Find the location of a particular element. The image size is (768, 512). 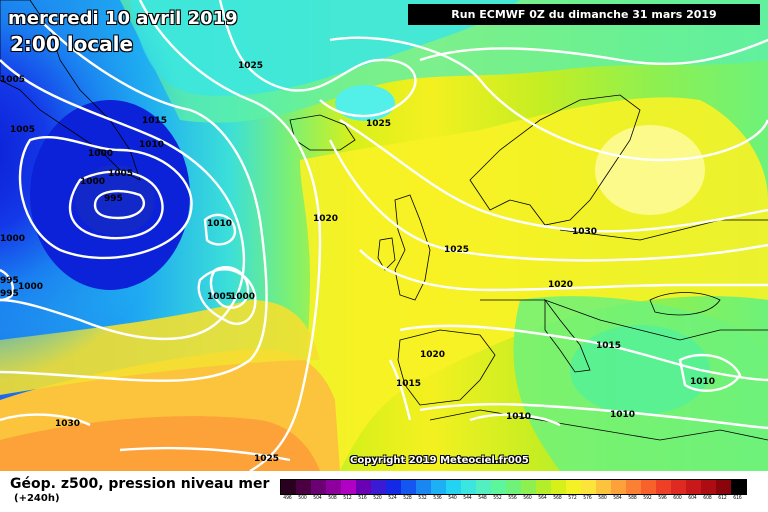

legend-tick-label: 556 is located at coordinates (512, 498).